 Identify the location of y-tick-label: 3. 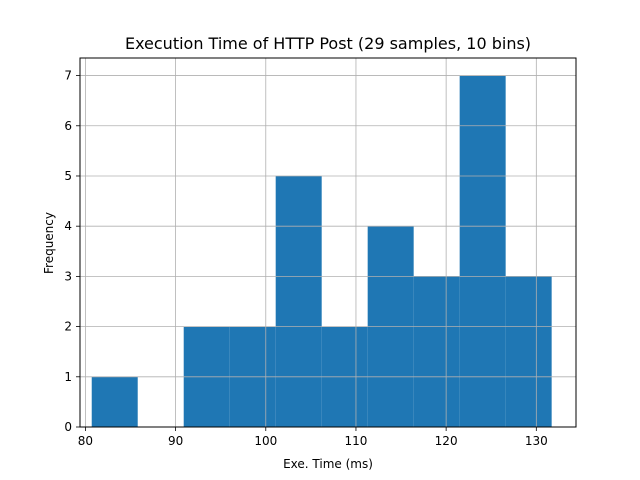
(68, 276).